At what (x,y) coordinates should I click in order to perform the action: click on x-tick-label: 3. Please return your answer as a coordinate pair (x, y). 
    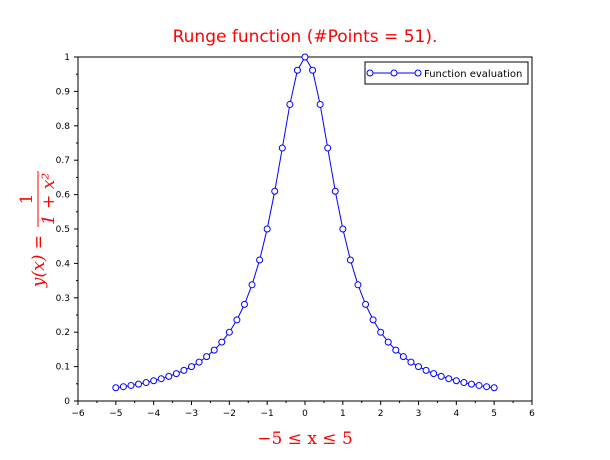
    Looking at the image, I should click on (419, 414).